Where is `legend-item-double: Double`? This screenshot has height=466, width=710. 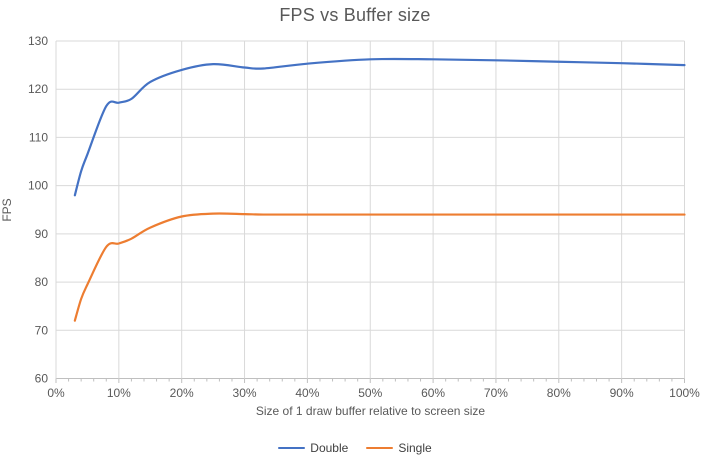 legend-item-double: Double is located at coordinates (313, 448).